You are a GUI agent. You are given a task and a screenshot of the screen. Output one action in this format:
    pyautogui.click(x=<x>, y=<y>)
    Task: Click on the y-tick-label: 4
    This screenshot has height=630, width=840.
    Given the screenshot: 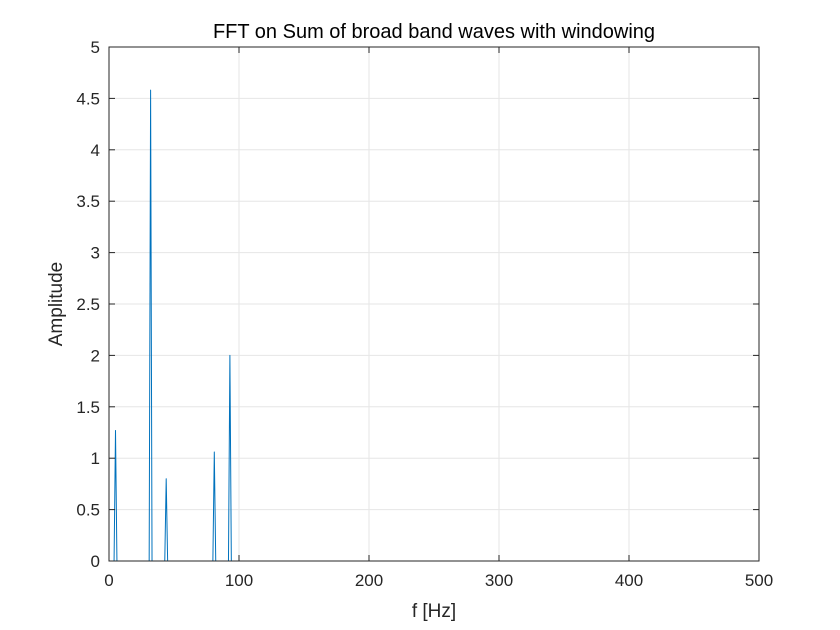 What is the action you would take?
    pyautogui.click(x=95, y=150)
    